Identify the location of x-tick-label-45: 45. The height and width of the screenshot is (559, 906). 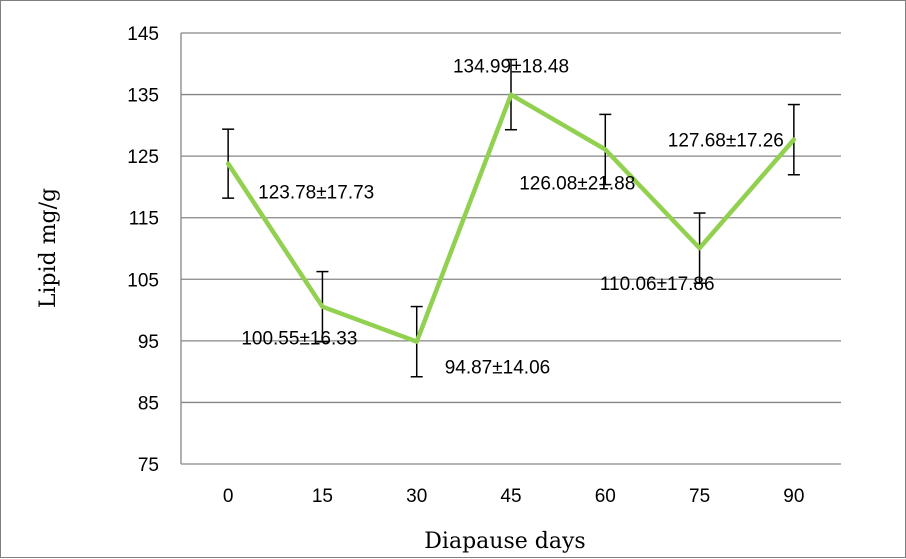
(510, 496).